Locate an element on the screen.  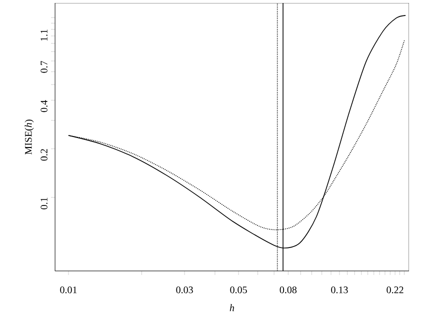
x-tick-label: 0.05 is located at coordinates (238, 290).